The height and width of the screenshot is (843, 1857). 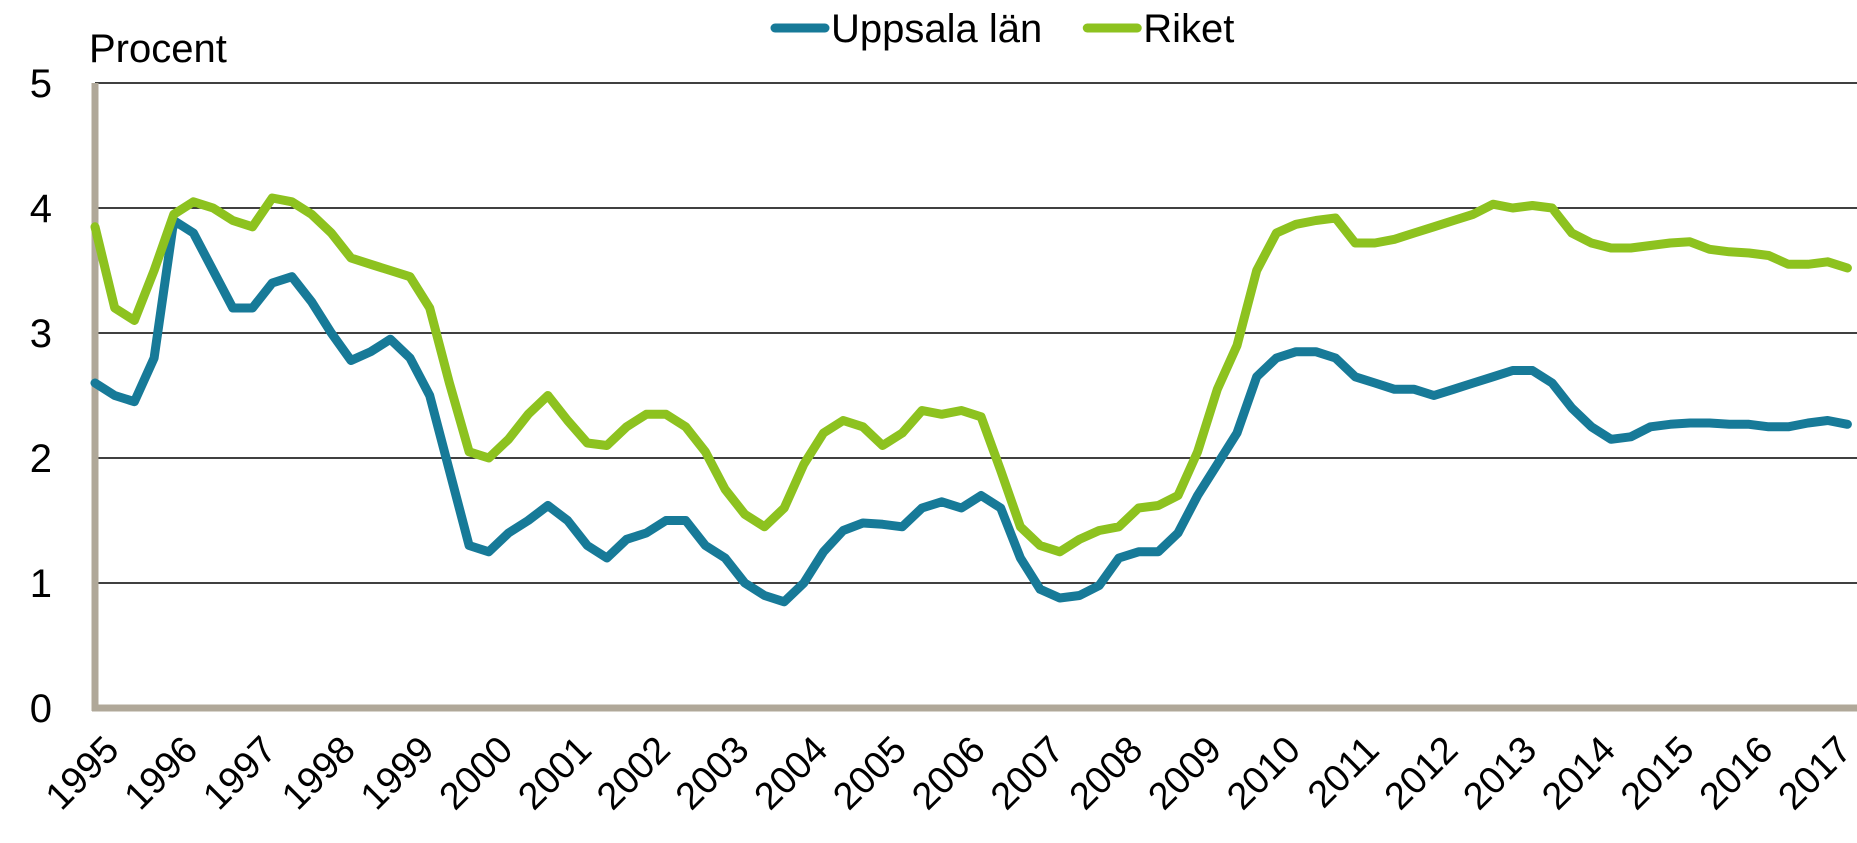 What do you see at coordinates (948, 773) in the screenshot?
I see `x-tick-label: 2006` at bounding box center [948, 773].